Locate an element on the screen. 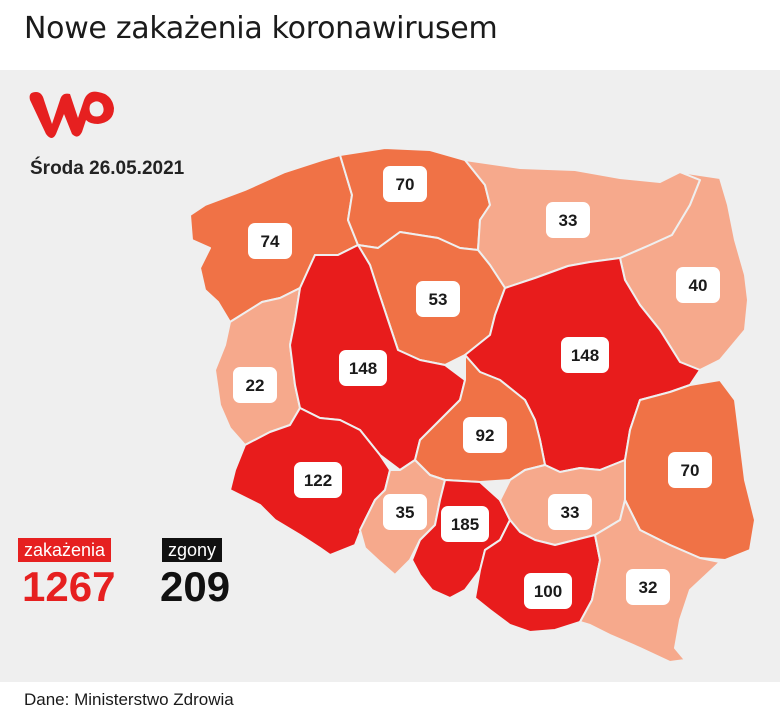 The height and width of the screenshot is (718, 780). wp-logo-icon is located at coordinates (72, 114).